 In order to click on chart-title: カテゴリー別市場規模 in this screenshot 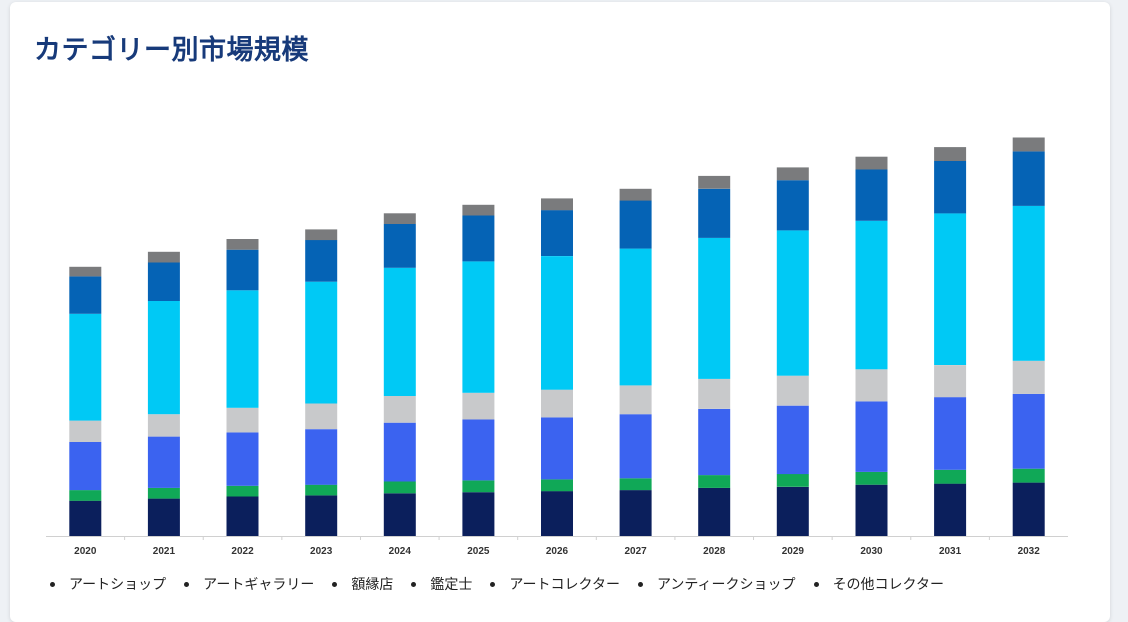, I will do `click(171, 50)`.